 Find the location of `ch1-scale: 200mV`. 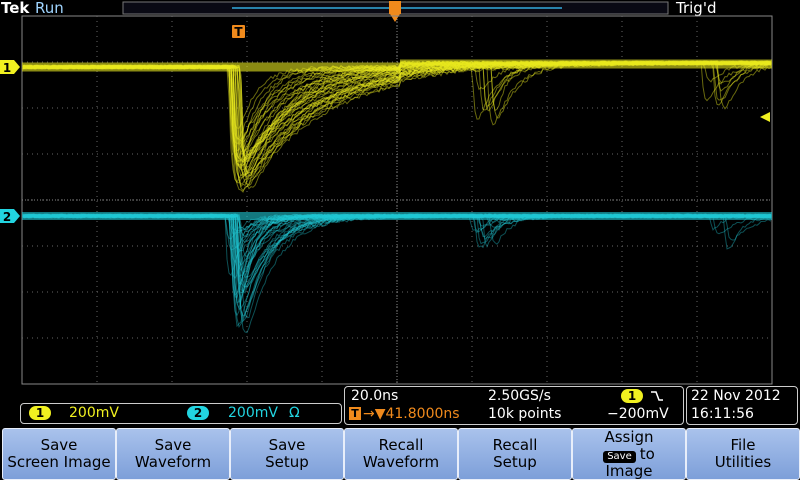

ch1-scale: 200mV is located at coordinates (94, 413).